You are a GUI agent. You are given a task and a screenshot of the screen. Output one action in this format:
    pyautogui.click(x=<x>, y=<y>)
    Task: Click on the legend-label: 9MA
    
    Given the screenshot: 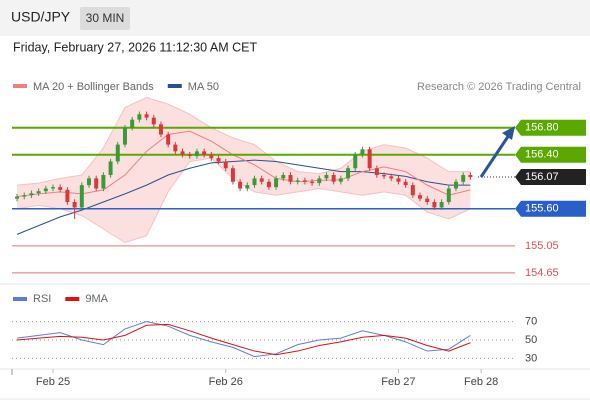 What is the action you would take?
    pyautogui.click(x=96, y=299)
    